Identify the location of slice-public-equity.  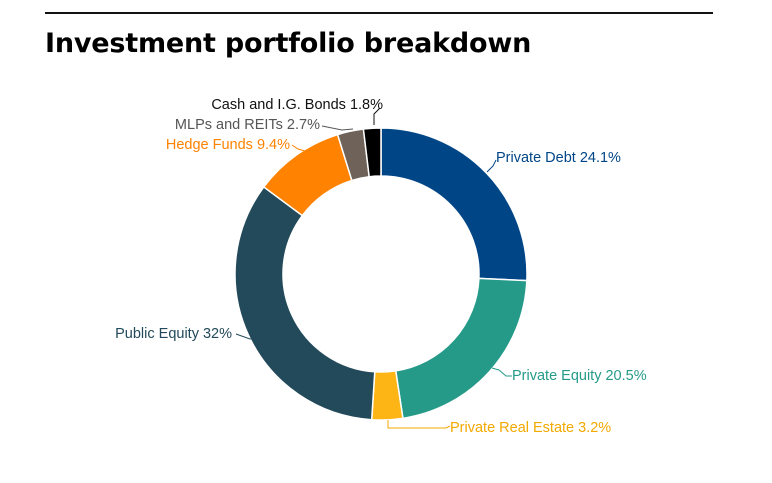
(305, 303).